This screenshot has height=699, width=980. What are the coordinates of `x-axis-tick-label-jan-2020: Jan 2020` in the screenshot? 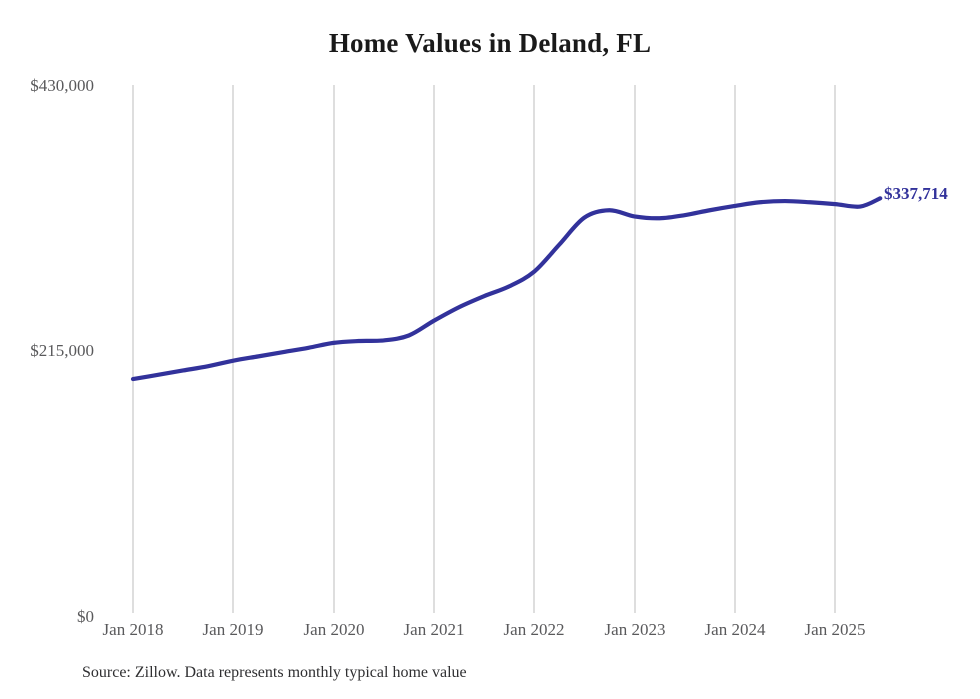 It's located at (334, 629).